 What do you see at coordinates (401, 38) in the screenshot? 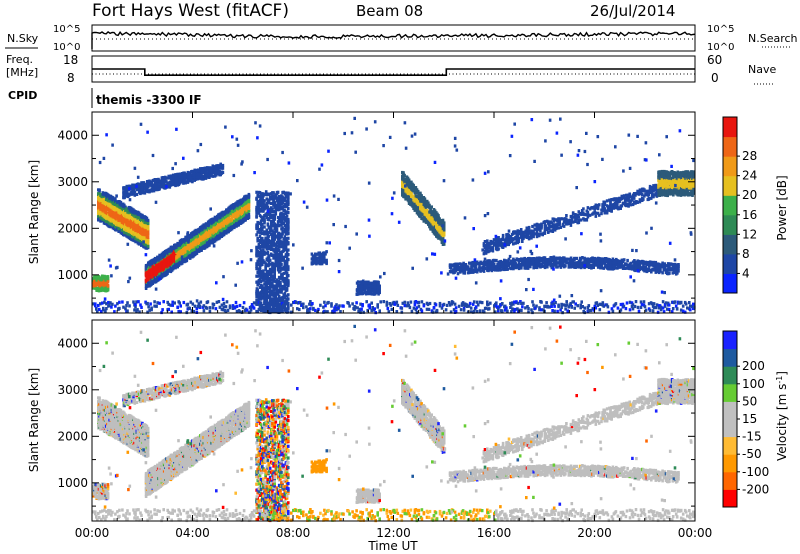
I see `noise-panel: N.Sky 10^5 10^0 10^5 10^0 N.Search` at bounding box center [401, 38].